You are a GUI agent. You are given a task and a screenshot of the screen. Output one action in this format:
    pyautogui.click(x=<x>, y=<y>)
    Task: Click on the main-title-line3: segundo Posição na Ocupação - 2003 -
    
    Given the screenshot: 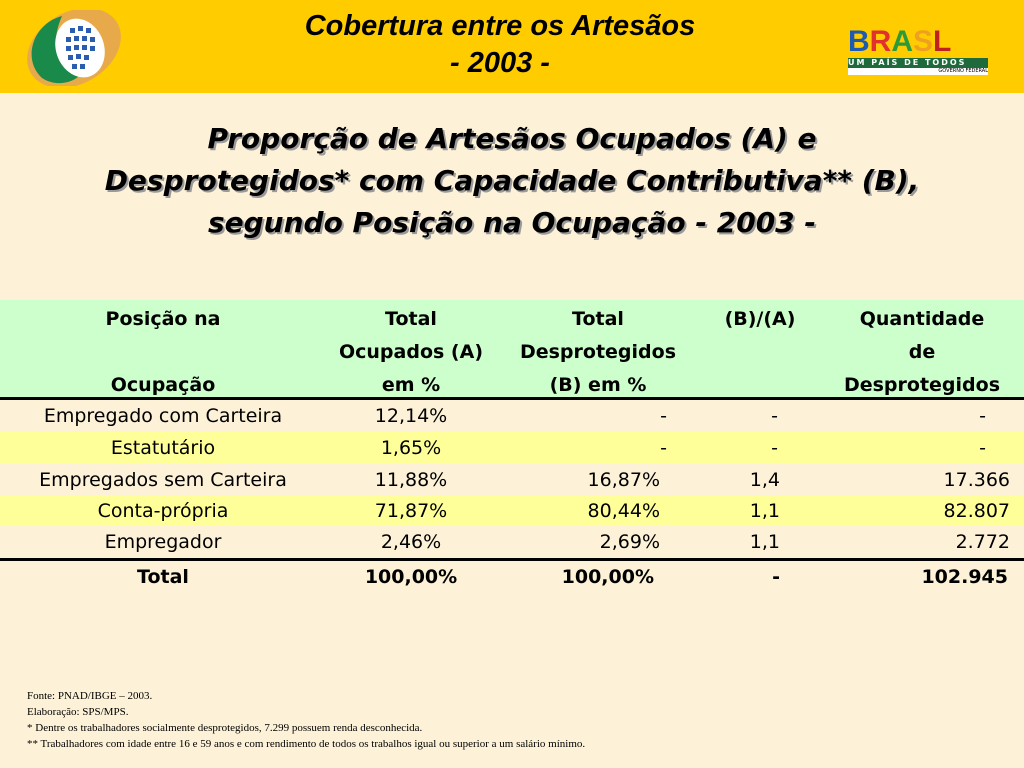 What is the action you would take?
    pyautogui.click(x=512, y=222)
    